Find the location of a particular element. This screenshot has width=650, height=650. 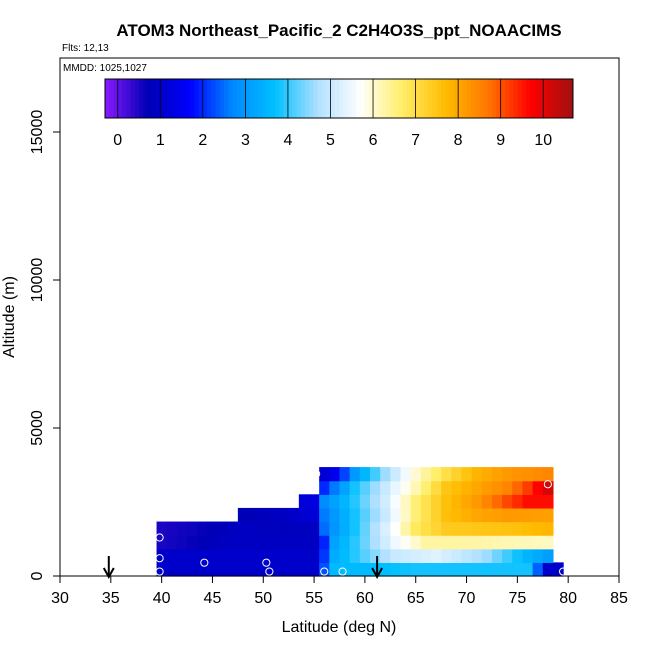

x-tick-label: 85 is located at coordinates (619, 598).